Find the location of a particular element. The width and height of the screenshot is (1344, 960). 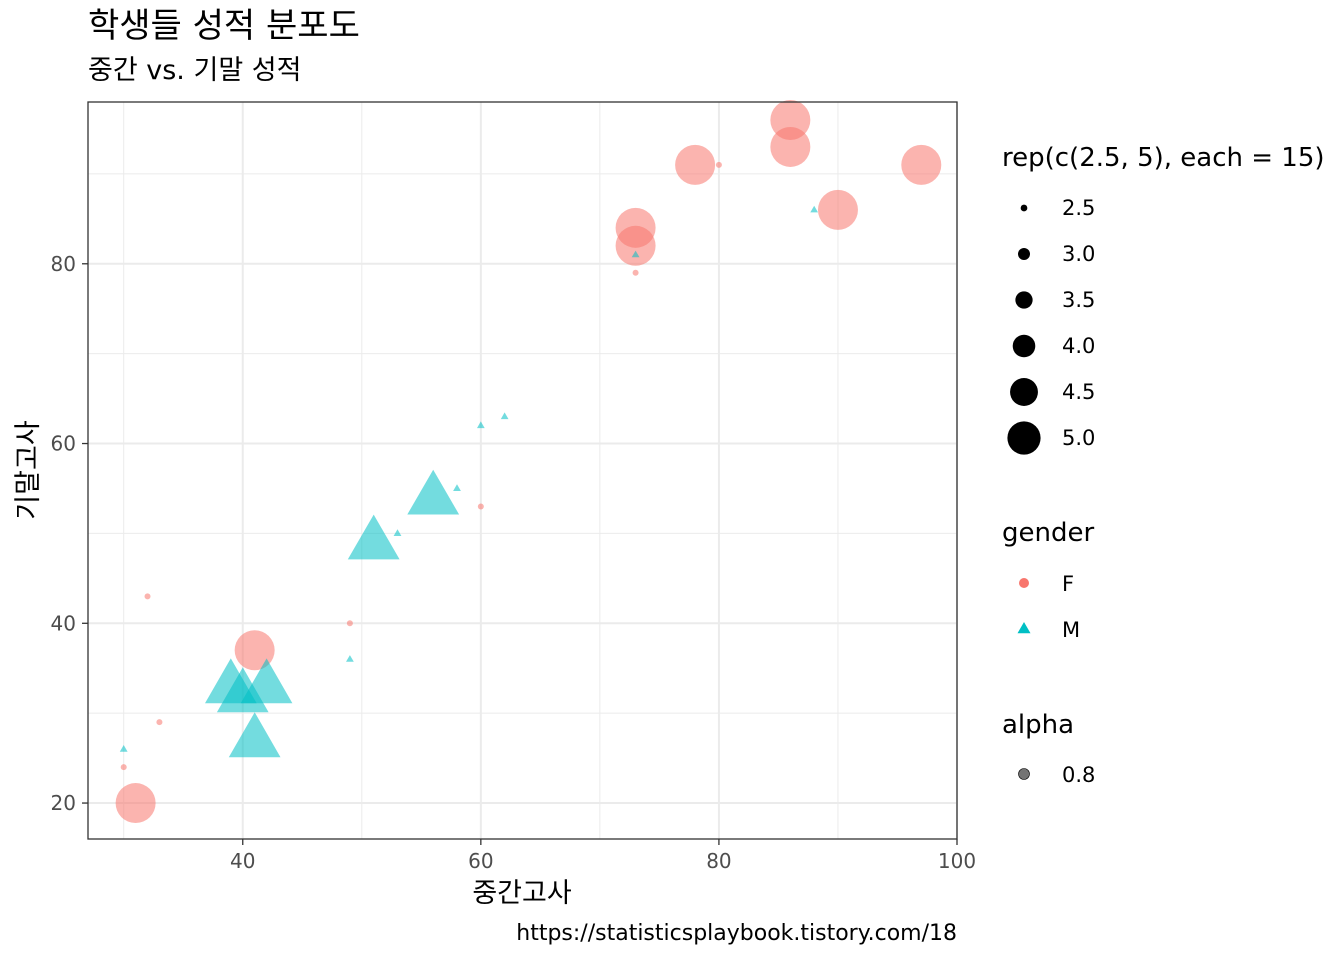

gender-legend-title: gender is located at coordinates (1048, 533).